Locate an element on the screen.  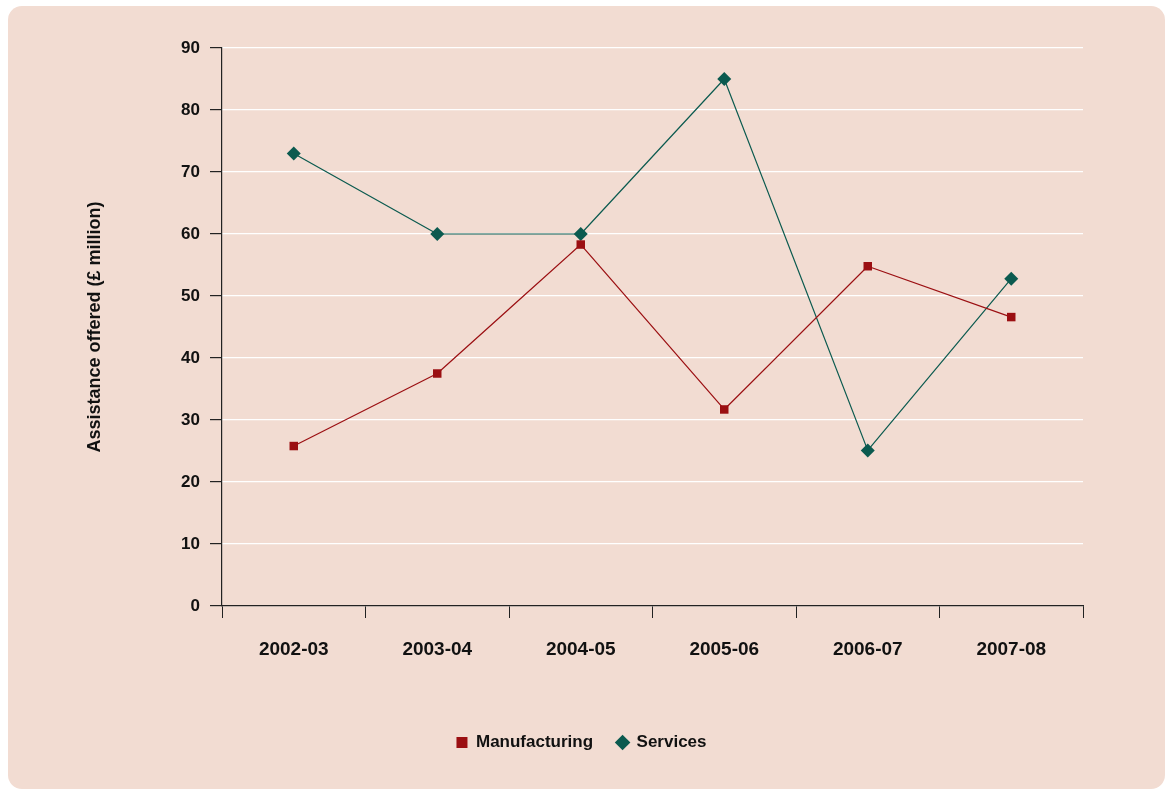
legend-label: Manufacturing is located at coordinates (534, 742).